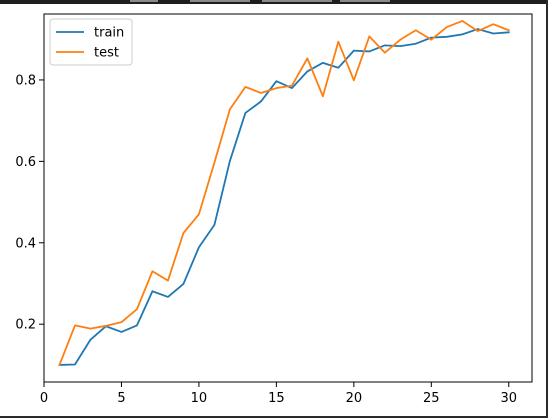  What do you see at coordinates (109, 33) in the screenshot?
I see `legend-label-train: train` at bounding box center [109, 33].